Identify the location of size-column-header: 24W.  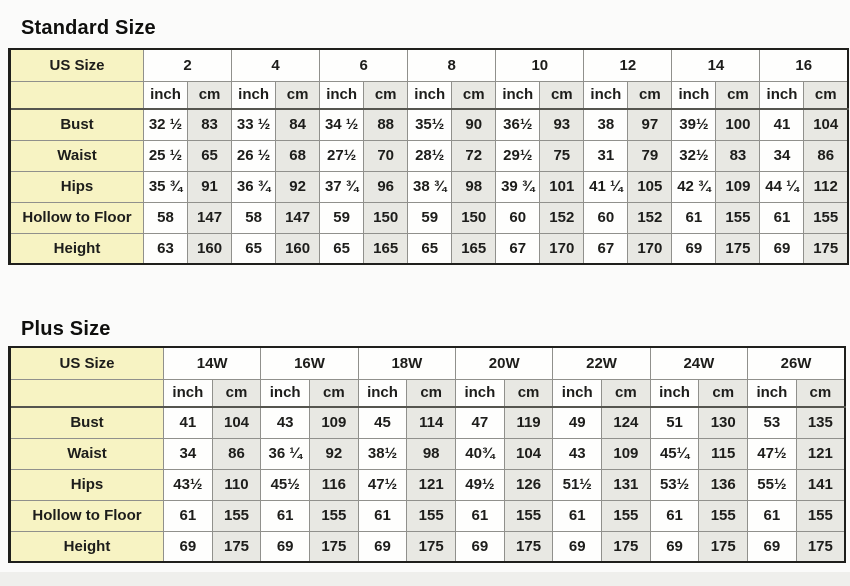
(699, 363).